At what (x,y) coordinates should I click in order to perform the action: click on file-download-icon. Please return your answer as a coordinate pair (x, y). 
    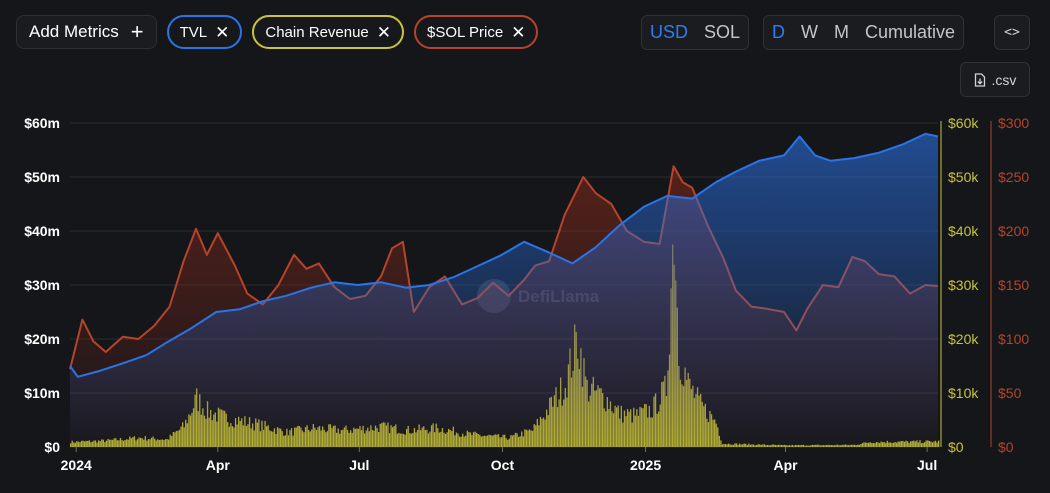
    Looking at the image, I should click on (979, 79).